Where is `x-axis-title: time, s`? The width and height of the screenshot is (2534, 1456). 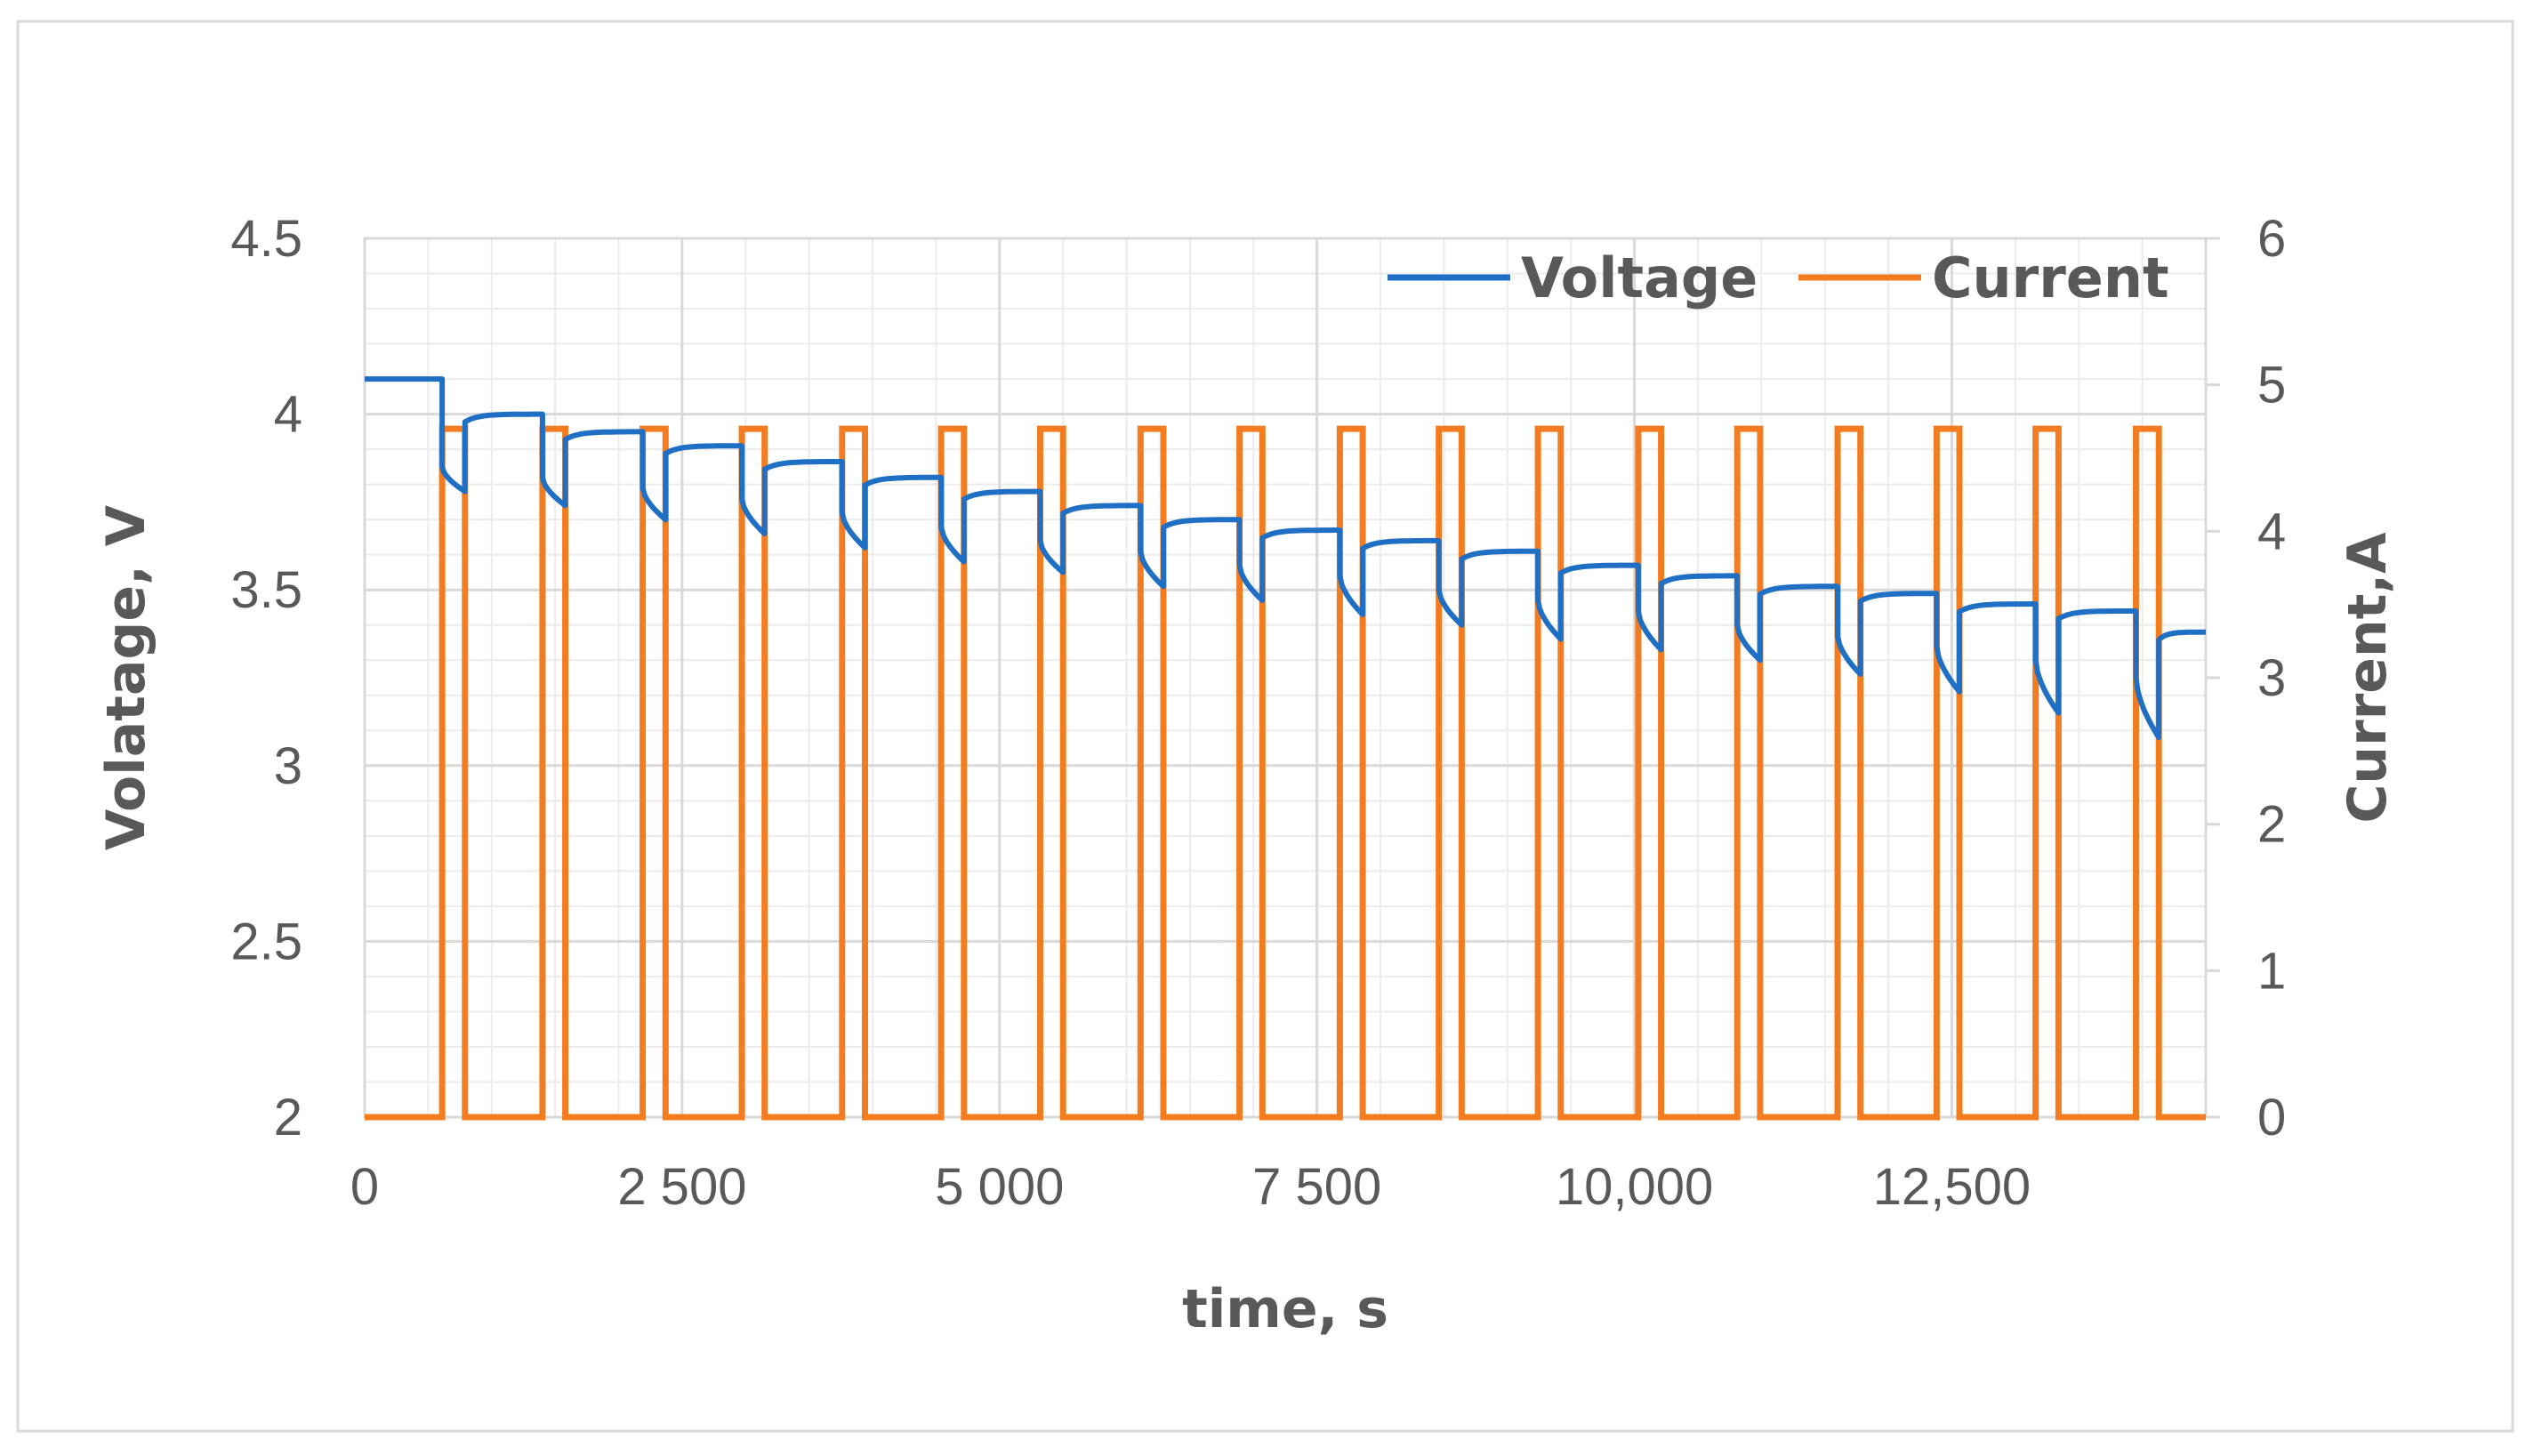
x-axis-title: time, s is located at coordinates (1285, 1309).